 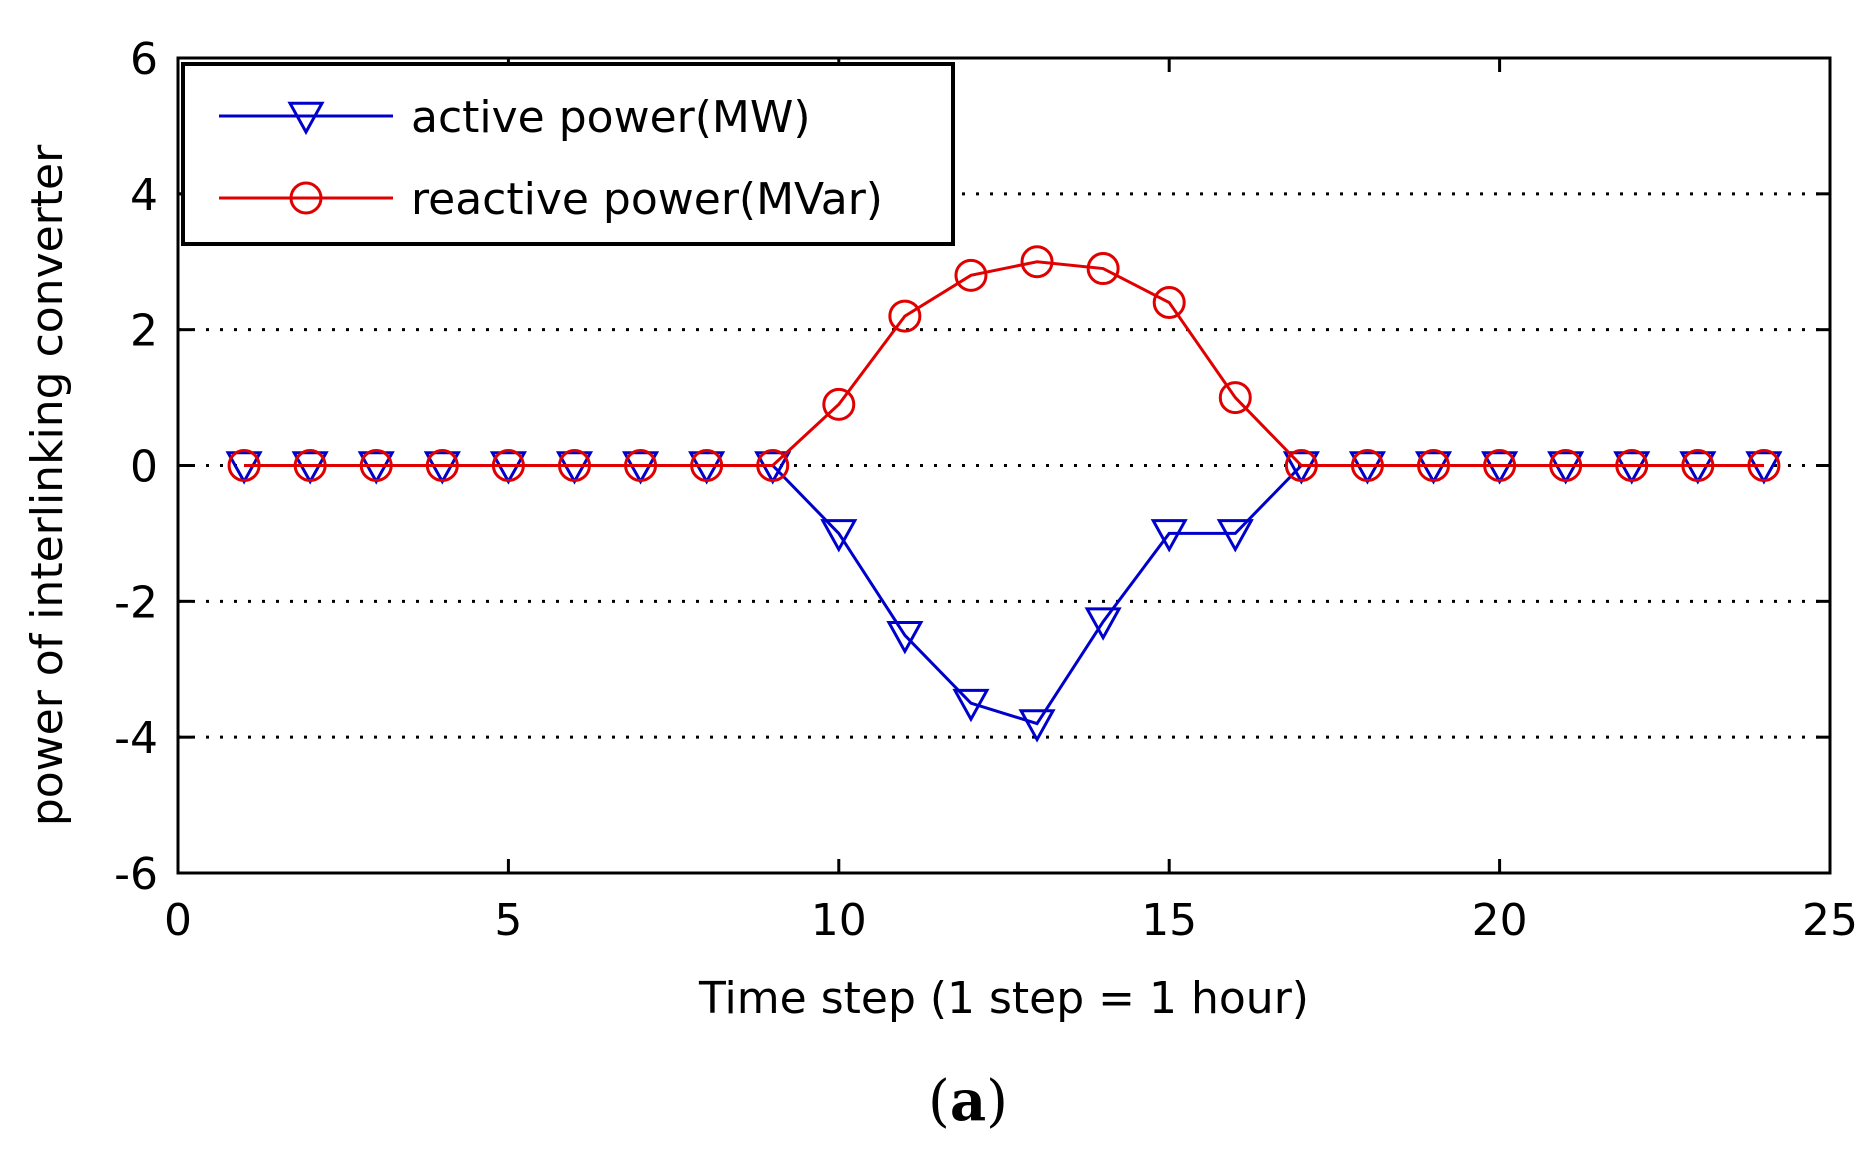 What do you see at coordinates (1003, 998) in the screenshot?
I see `x-axis-label: Time step (1 step = 1 hour)` at bounding box center [1003, 998].